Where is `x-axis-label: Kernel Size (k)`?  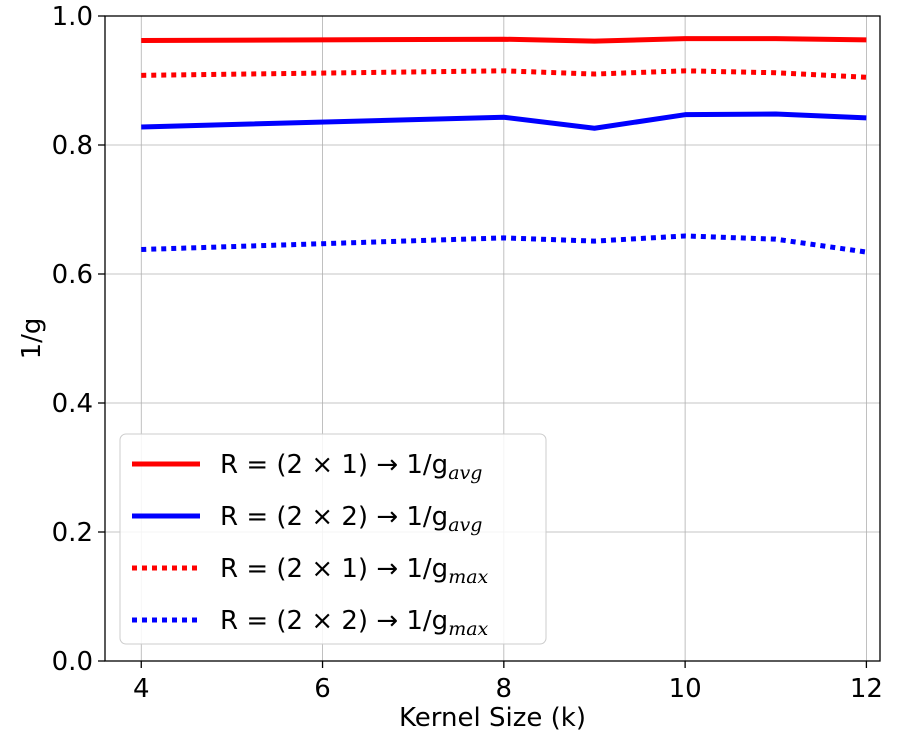
x-axis-label: Kernel Size (k) is located at coordinates (492, 718).